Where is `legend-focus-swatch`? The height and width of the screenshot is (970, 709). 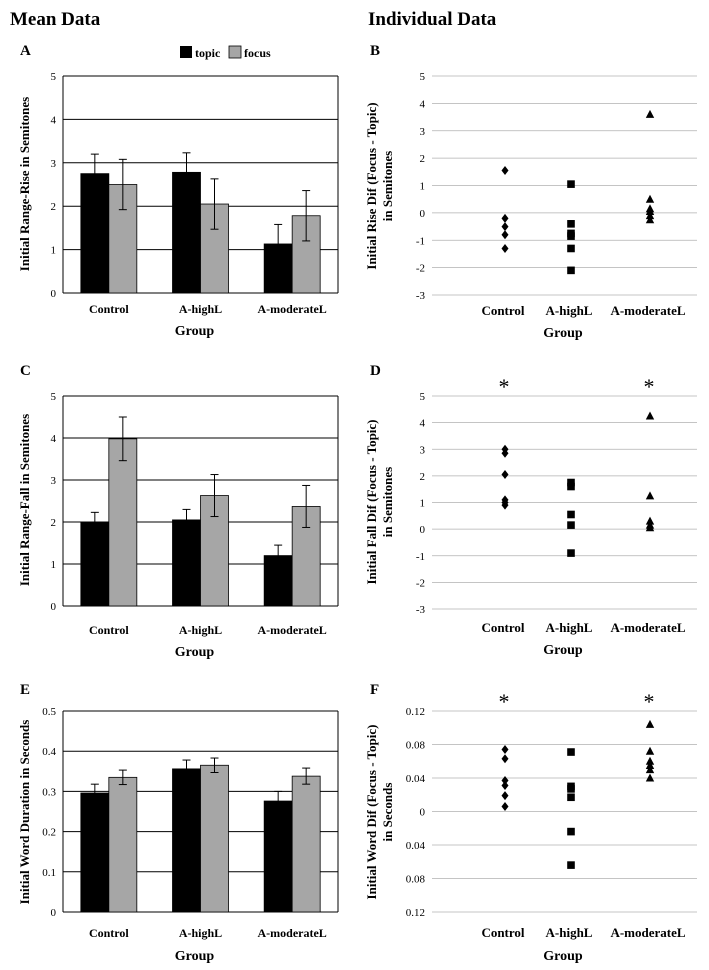 legend-focus-swatch is located at coordinates (235, 52).